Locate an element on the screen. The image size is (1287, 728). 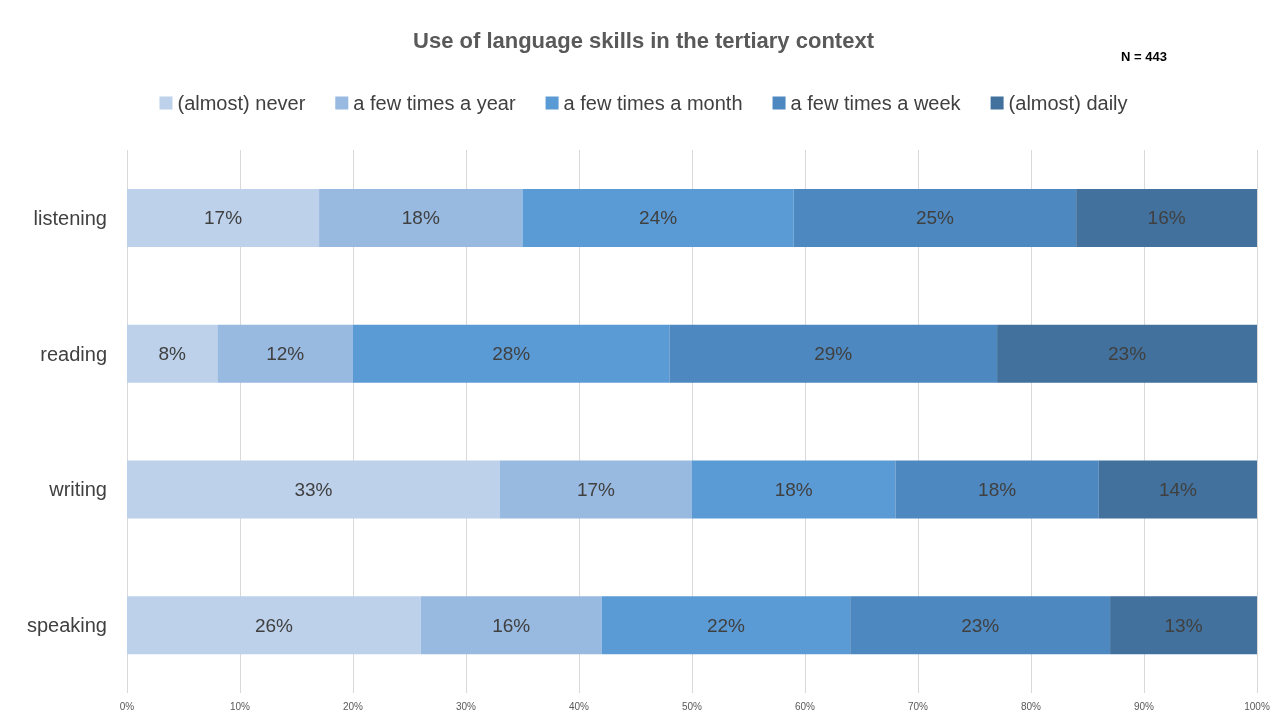
data-label: 22% is located at coordinates (726, 625).